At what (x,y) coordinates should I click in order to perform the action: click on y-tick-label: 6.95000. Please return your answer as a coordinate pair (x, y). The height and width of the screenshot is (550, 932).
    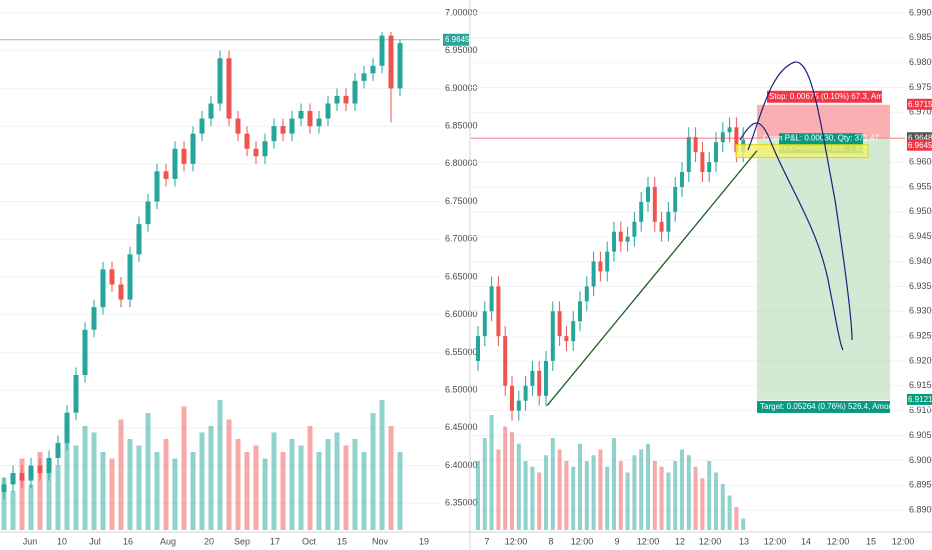
    Looking at the image, I should click on (920, 211).